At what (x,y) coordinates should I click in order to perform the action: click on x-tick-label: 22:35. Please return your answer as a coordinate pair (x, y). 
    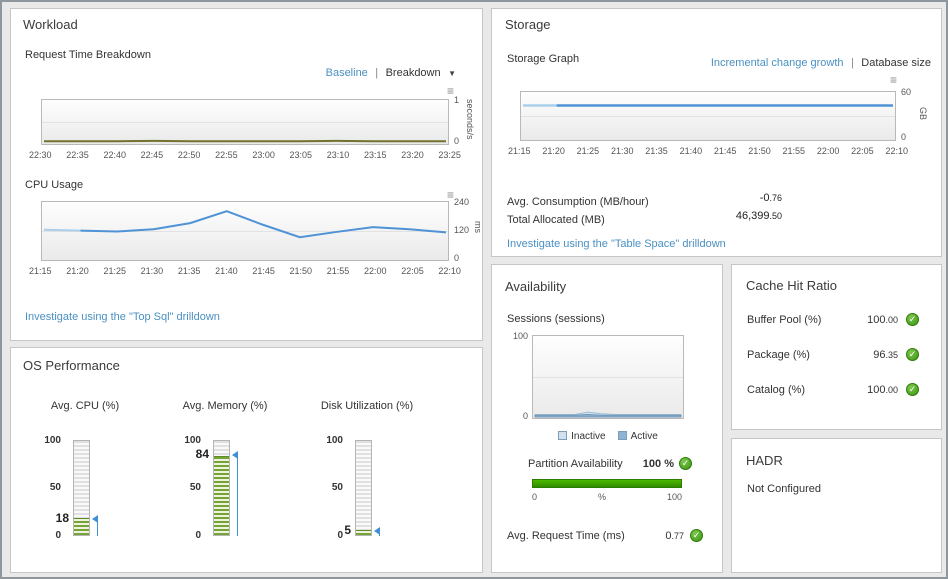
    Looking at the image, I should click on (77, 155).